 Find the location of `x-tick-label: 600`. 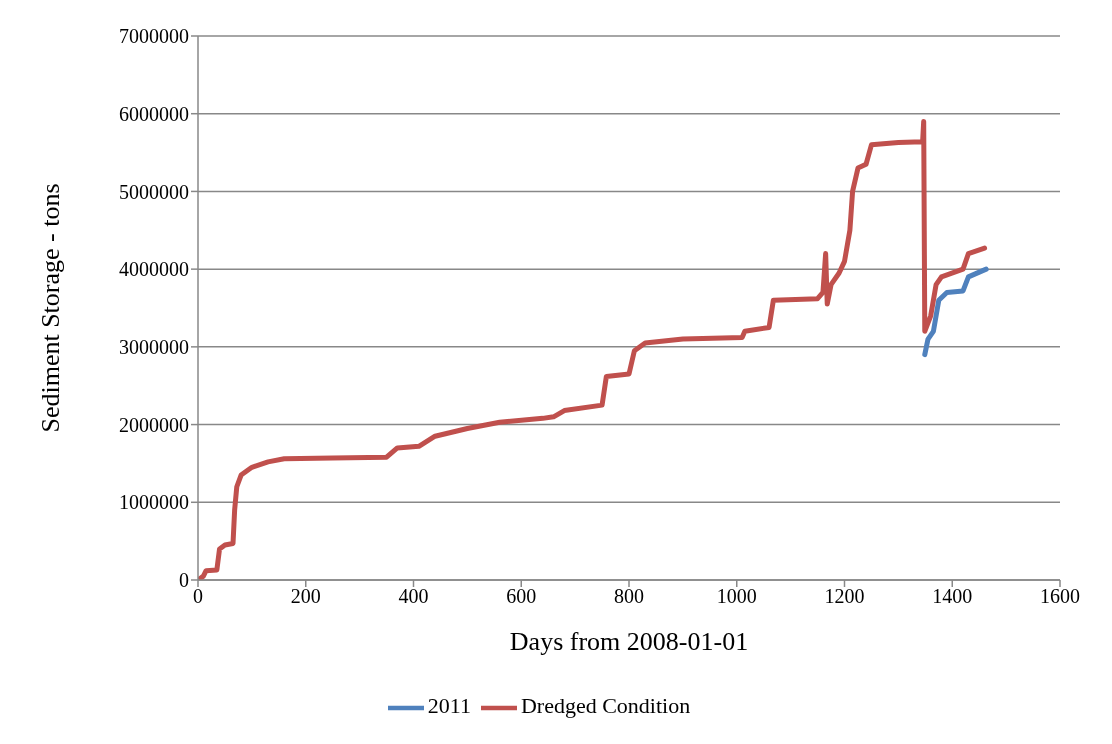

x-tick-label: 600 is located at coordinates (521, 596).